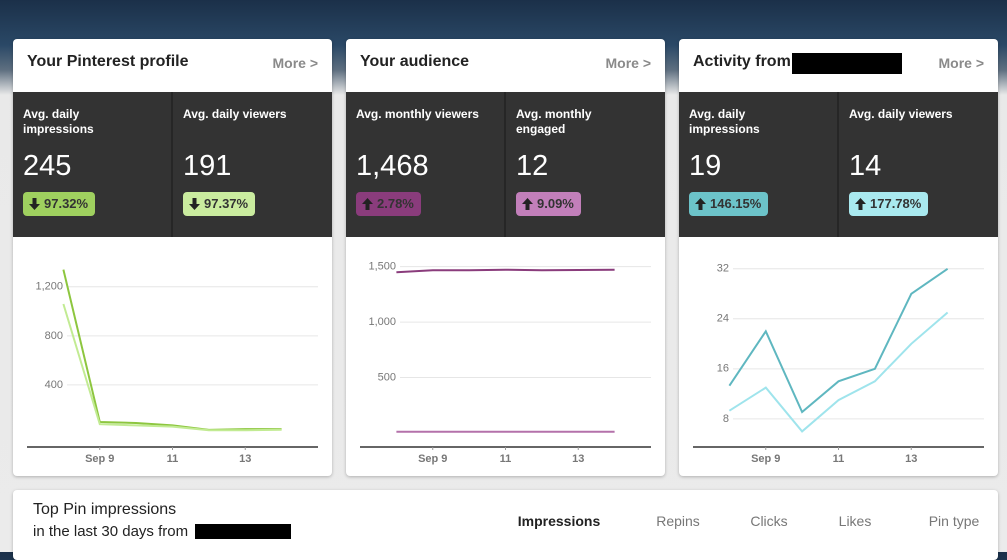  I want to click on y-tick-label: 24, so click(723, 319).